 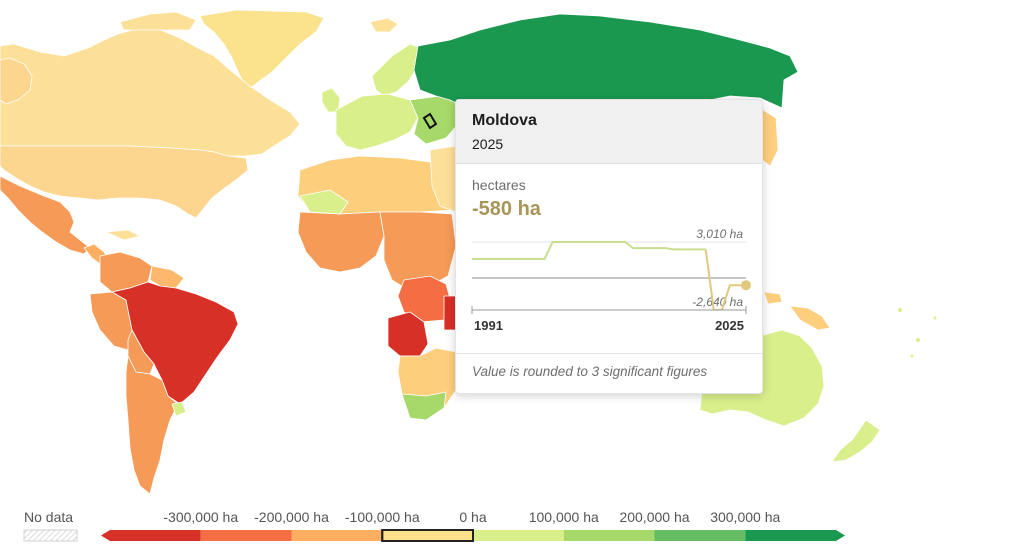 I want to click on region-middle-east, so click(x=443, y=179).